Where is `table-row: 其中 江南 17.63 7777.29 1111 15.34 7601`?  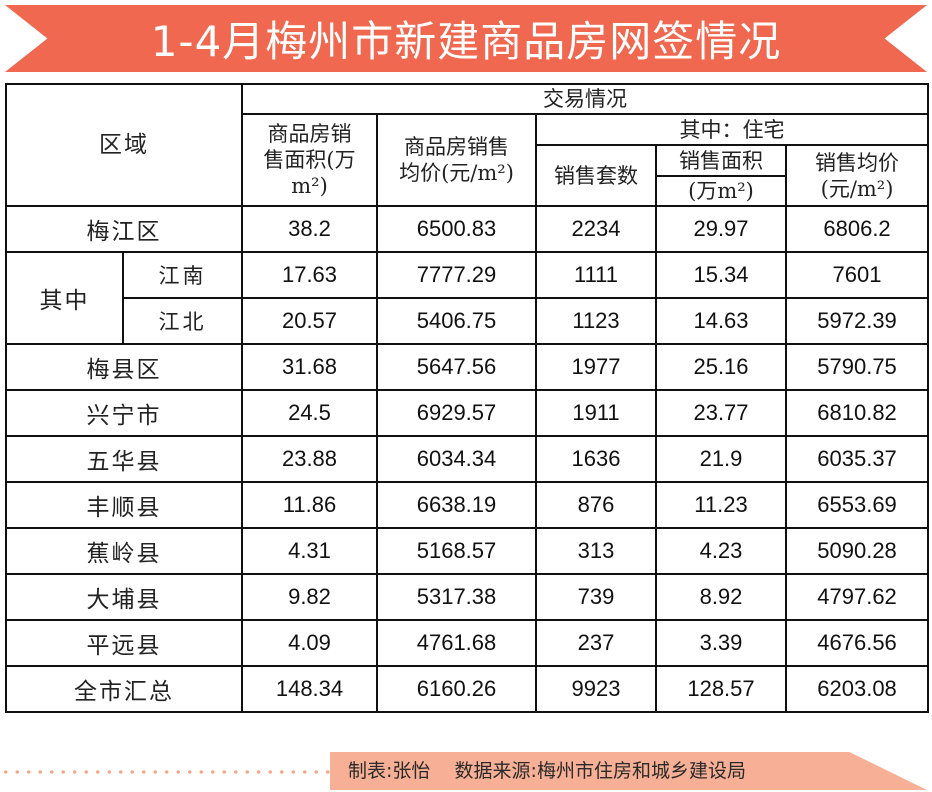
table-row: 其中 江南 17.63 7777.29 1111 15.34 7601 is located at coordinates (467, 298).